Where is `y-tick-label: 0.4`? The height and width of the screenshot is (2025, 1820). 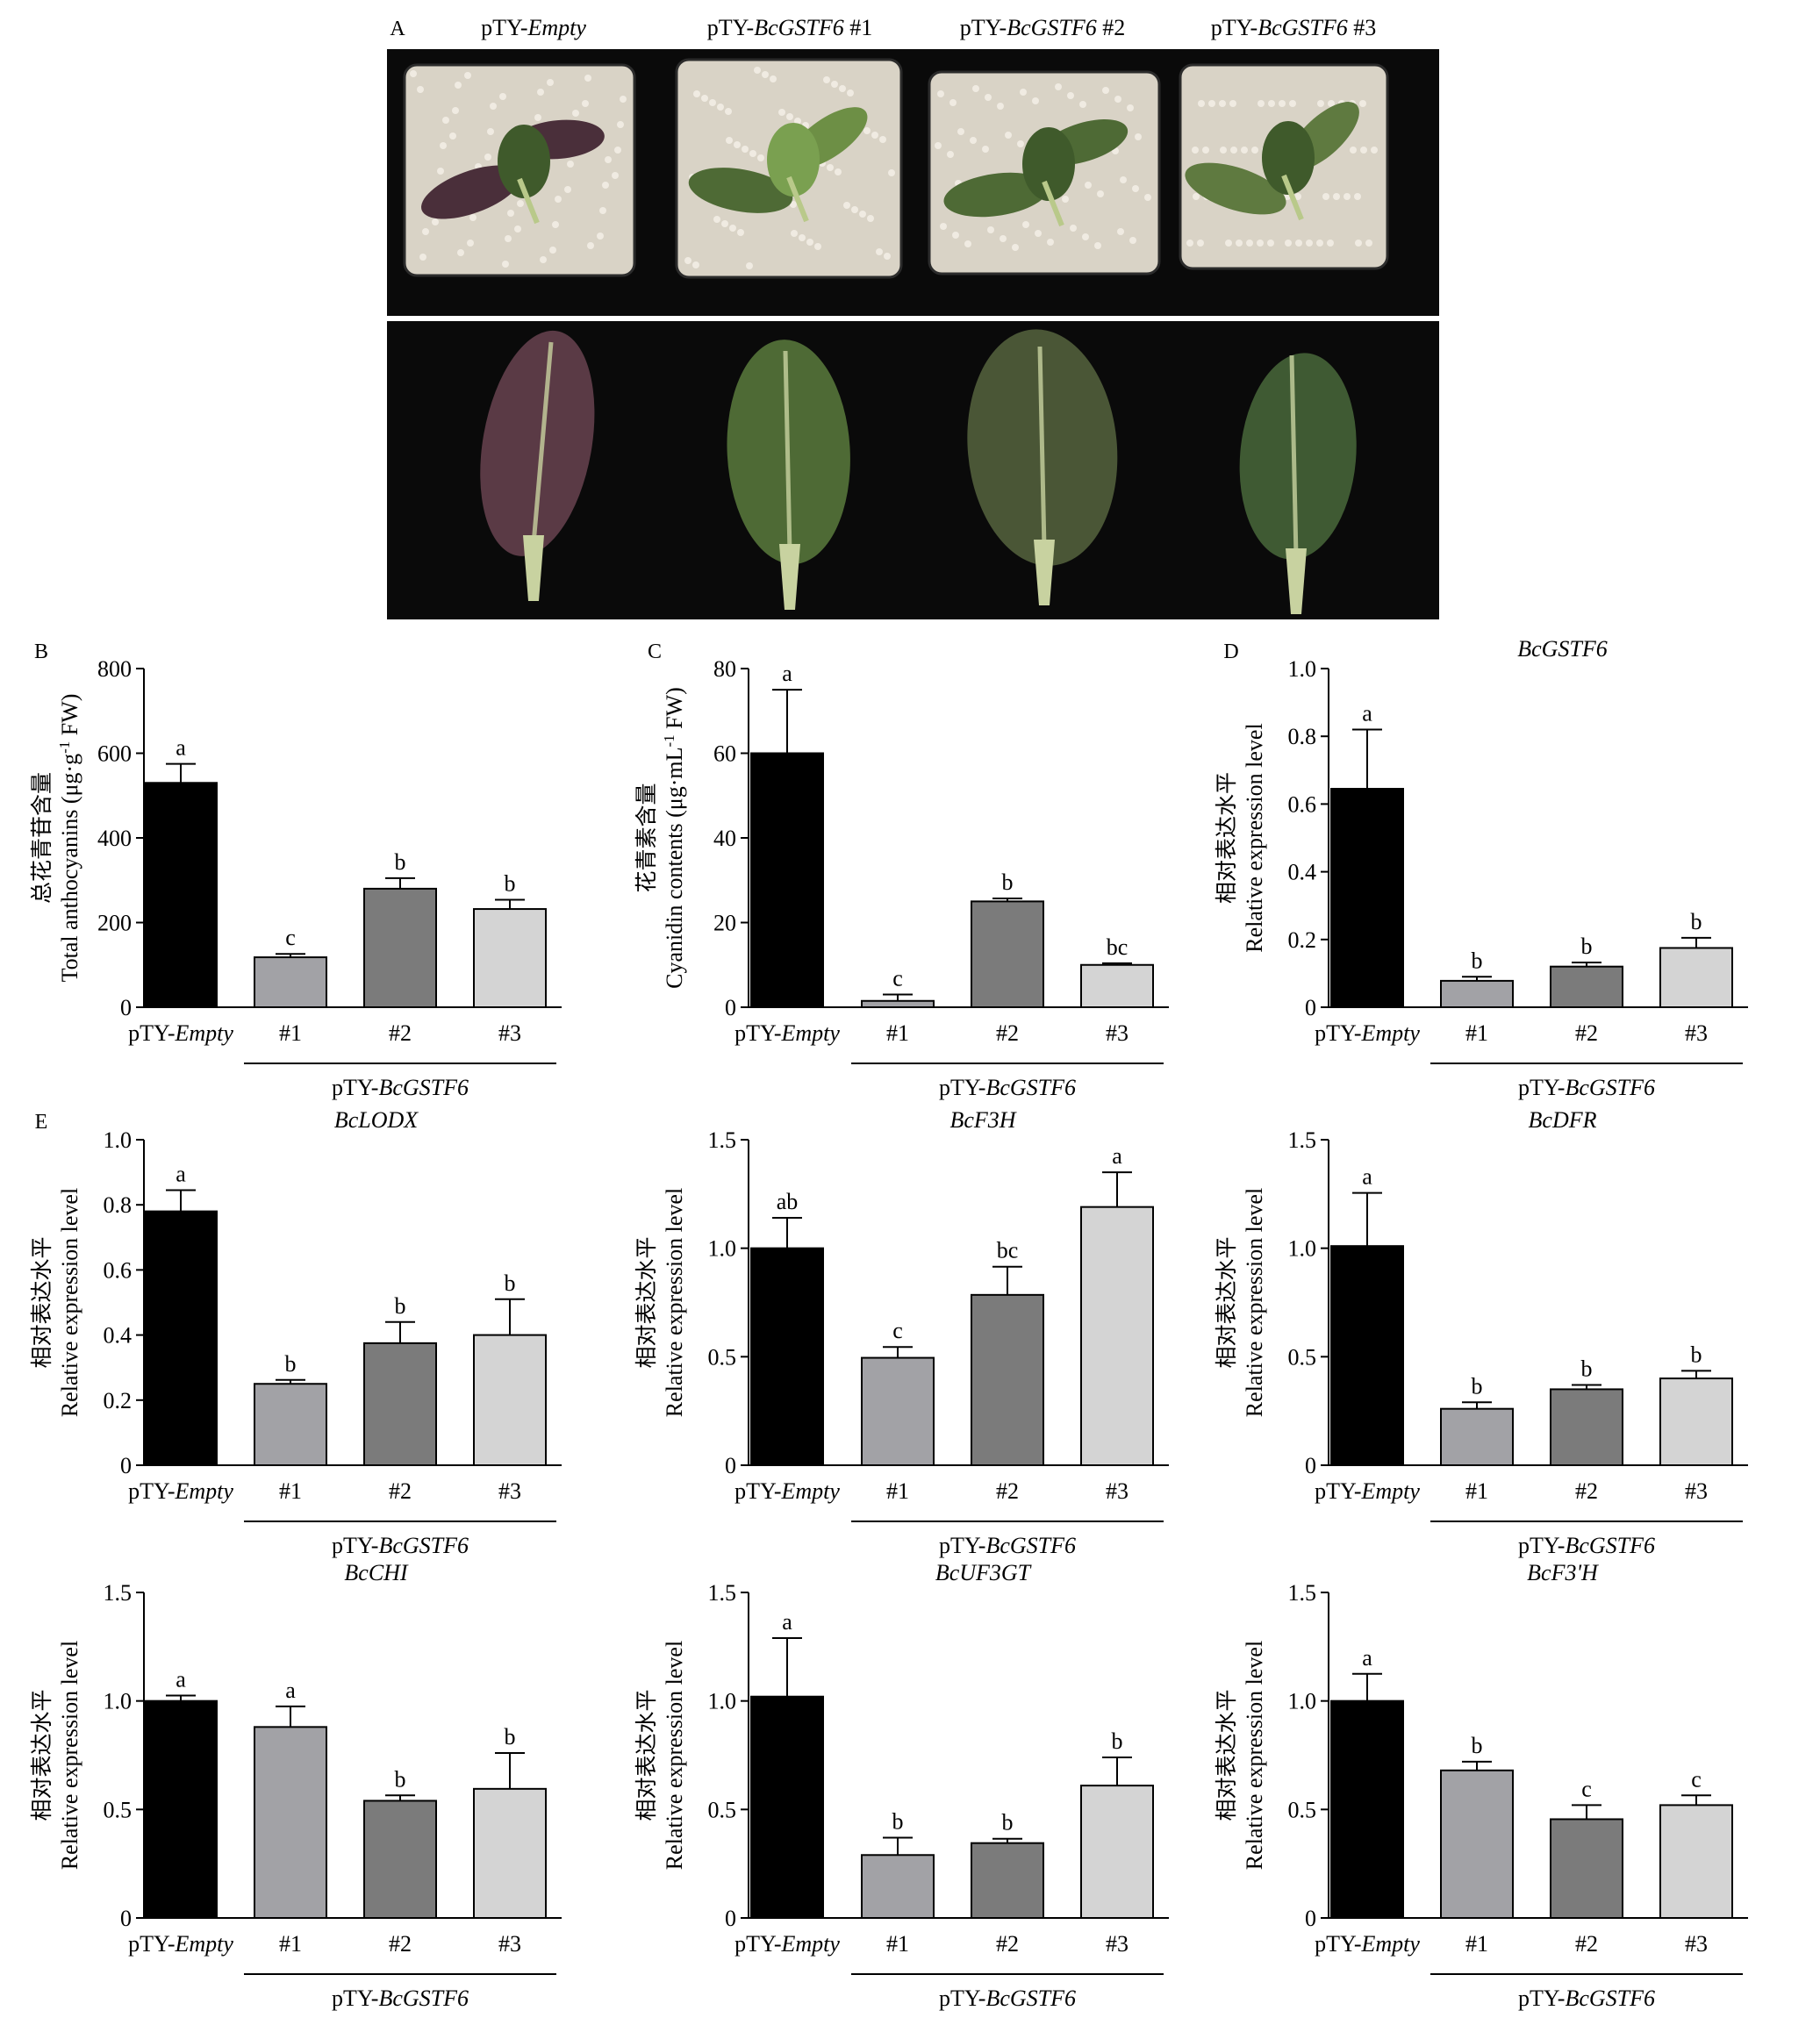
y-tick-label: 0.4 is located at coordinates (118, 1336).